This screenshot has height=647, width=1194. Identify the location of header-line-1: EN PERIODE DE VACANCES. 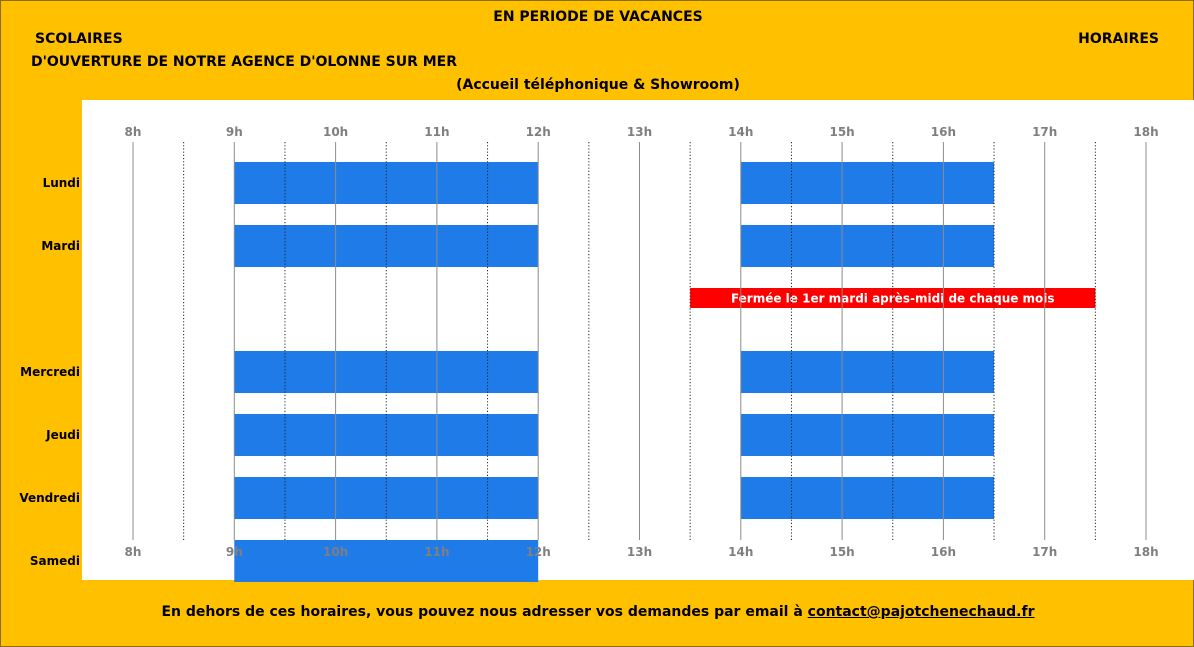
(598, 17).